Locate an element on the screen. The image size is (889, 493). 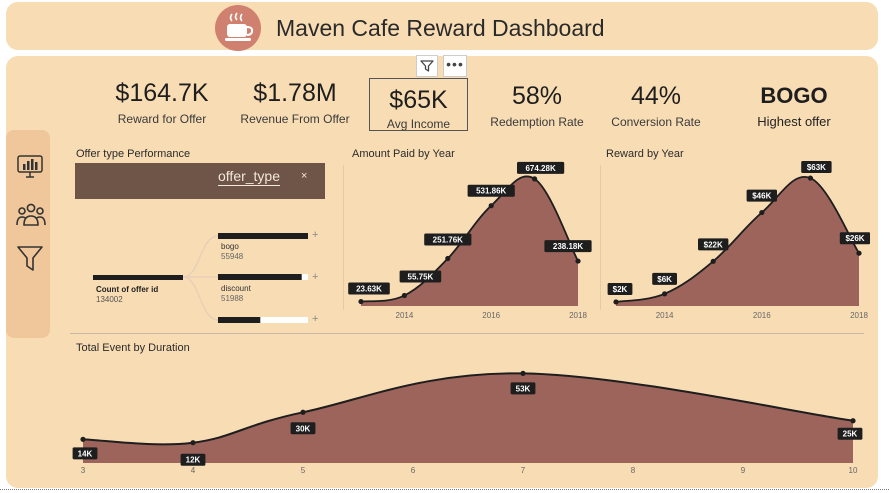
tick-label: 2014 is located at coordinates (405, 315).